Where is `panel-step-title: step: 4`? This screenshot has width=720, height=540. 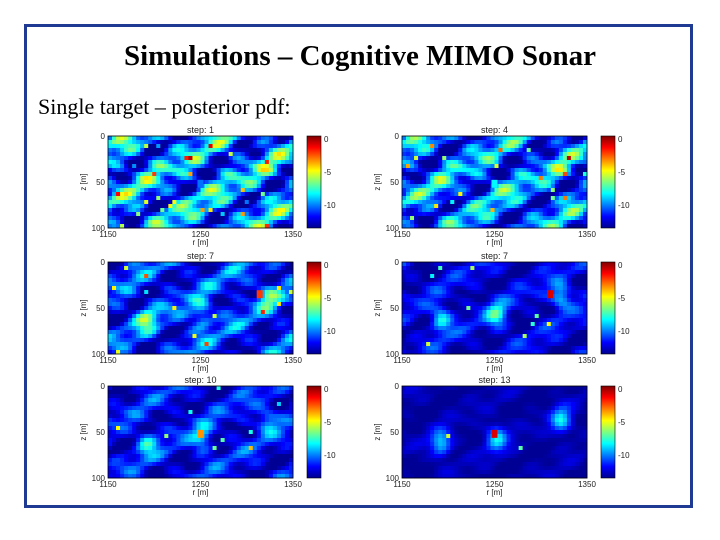 panel-step-title: step: 4 is located at coordinates (494, 130).